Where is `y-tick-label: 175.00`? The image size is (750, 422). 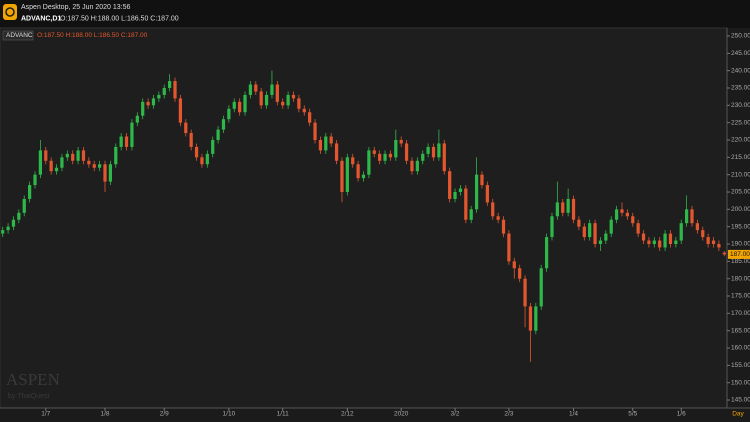 y-tick-label: 175.00 is located at coordinates (740, 296).